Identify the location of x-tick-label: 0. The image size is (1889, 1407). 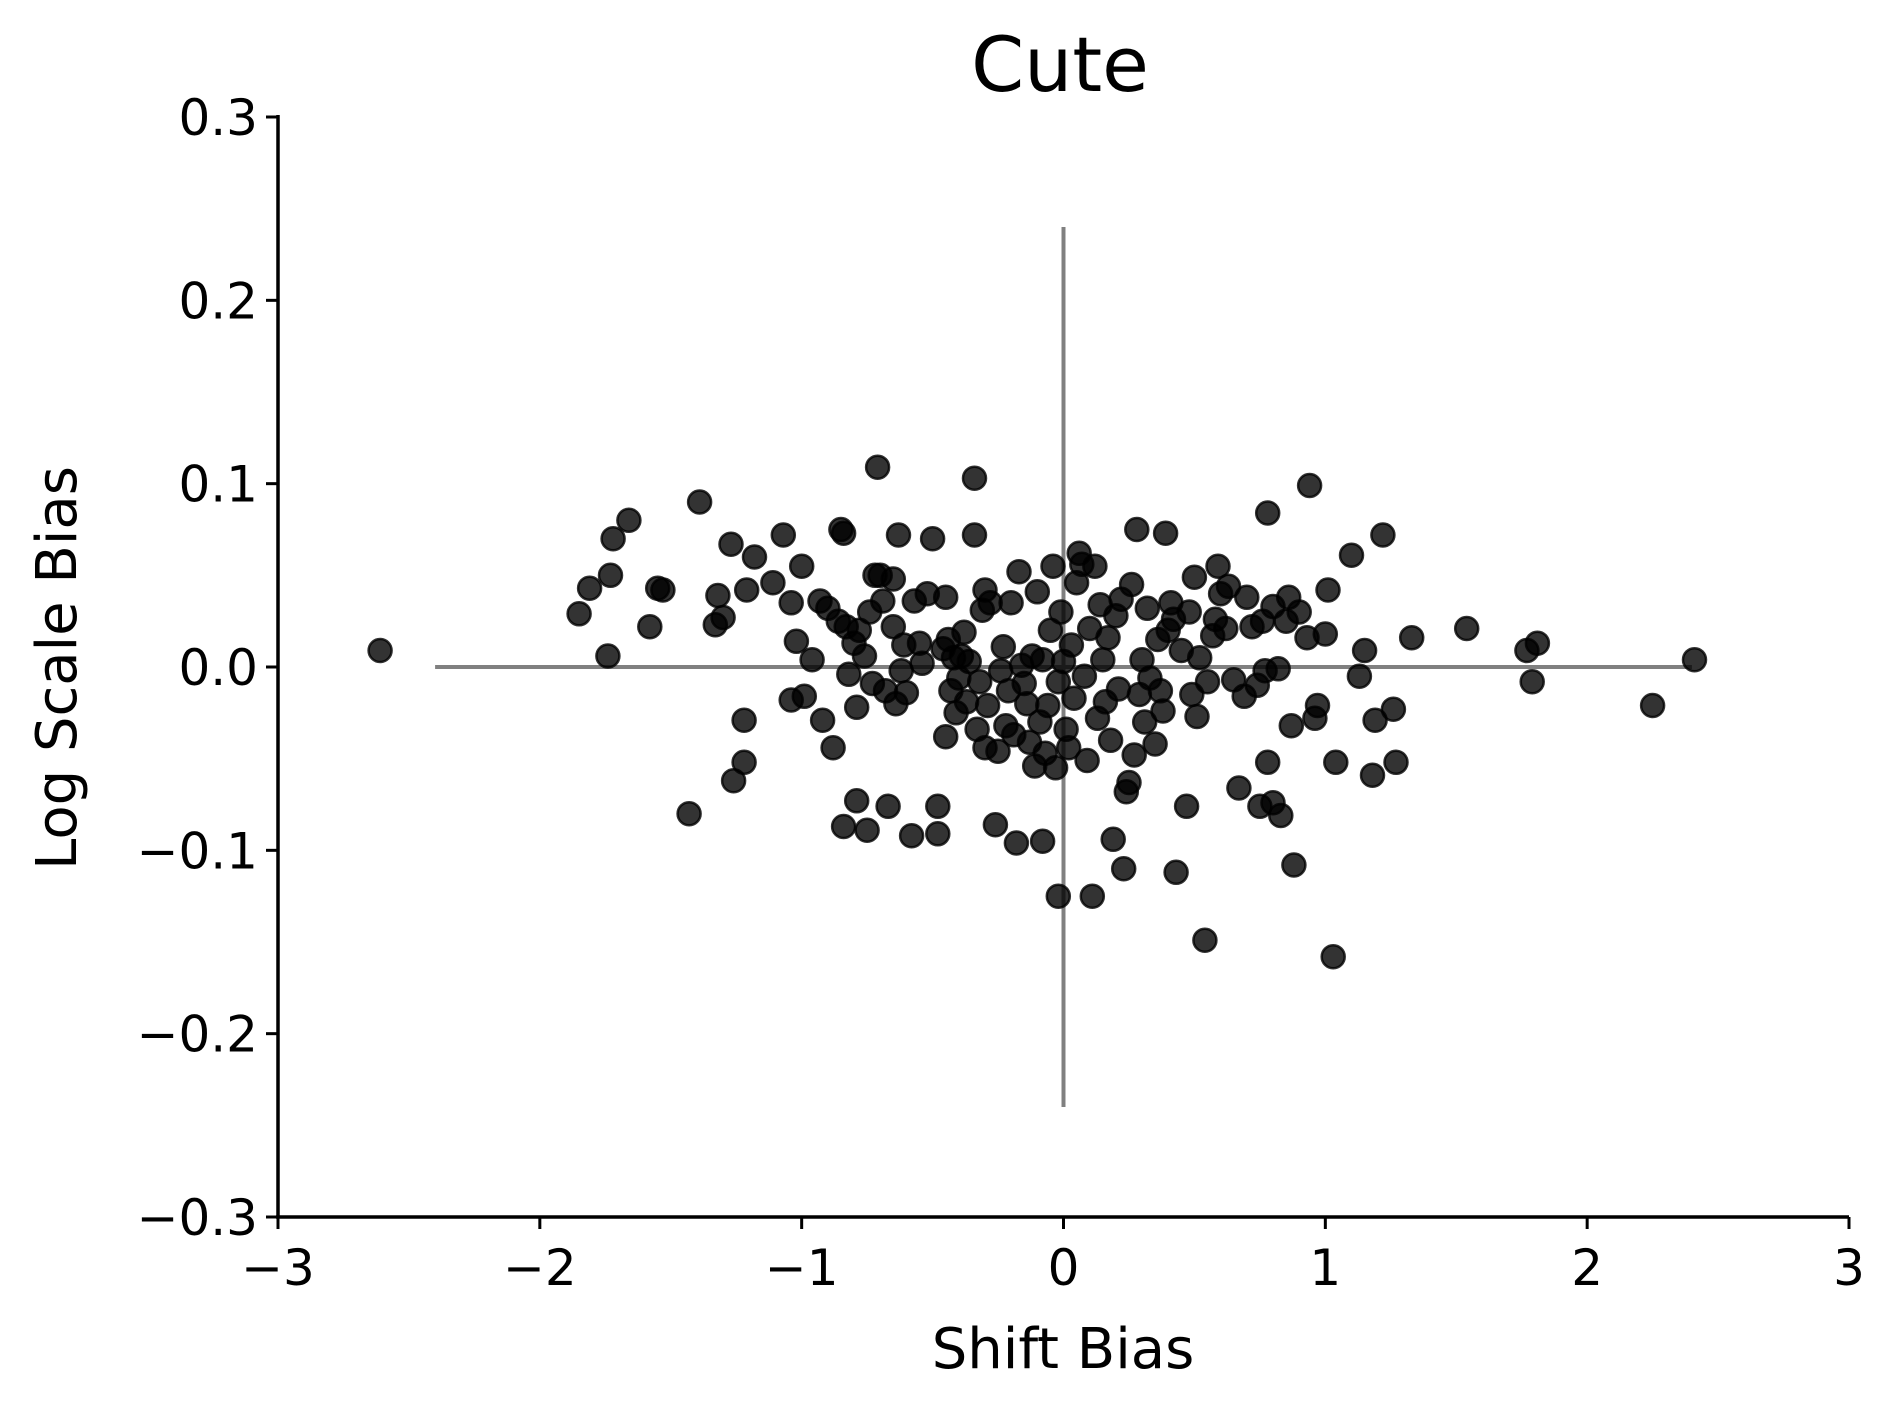
(1064, 1268).